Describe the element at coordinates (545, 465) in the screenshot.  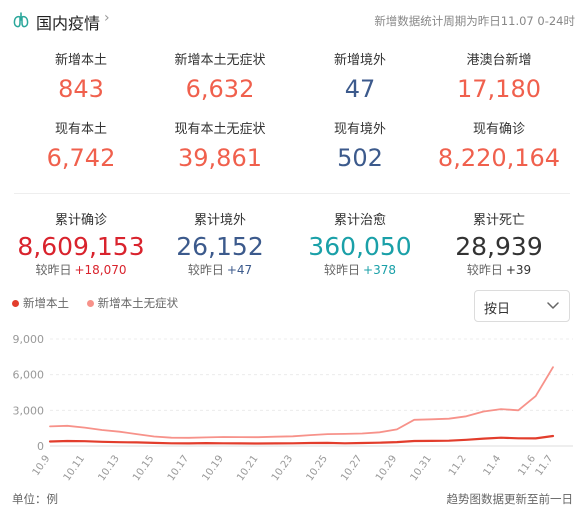
I see `x-tick-label: 11.7` at that location.